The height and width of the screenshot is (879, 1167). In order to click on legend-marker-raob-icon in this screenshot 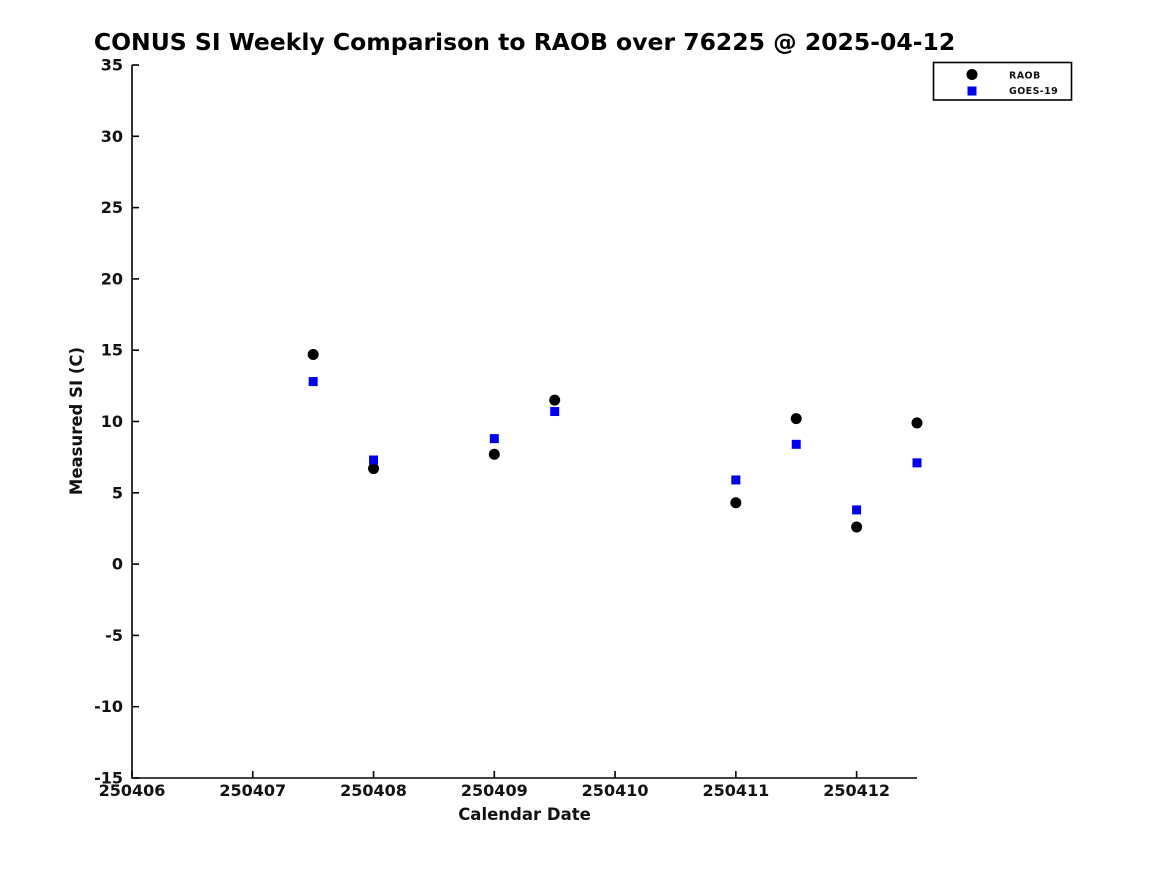, I will do `click(972, 74)`.